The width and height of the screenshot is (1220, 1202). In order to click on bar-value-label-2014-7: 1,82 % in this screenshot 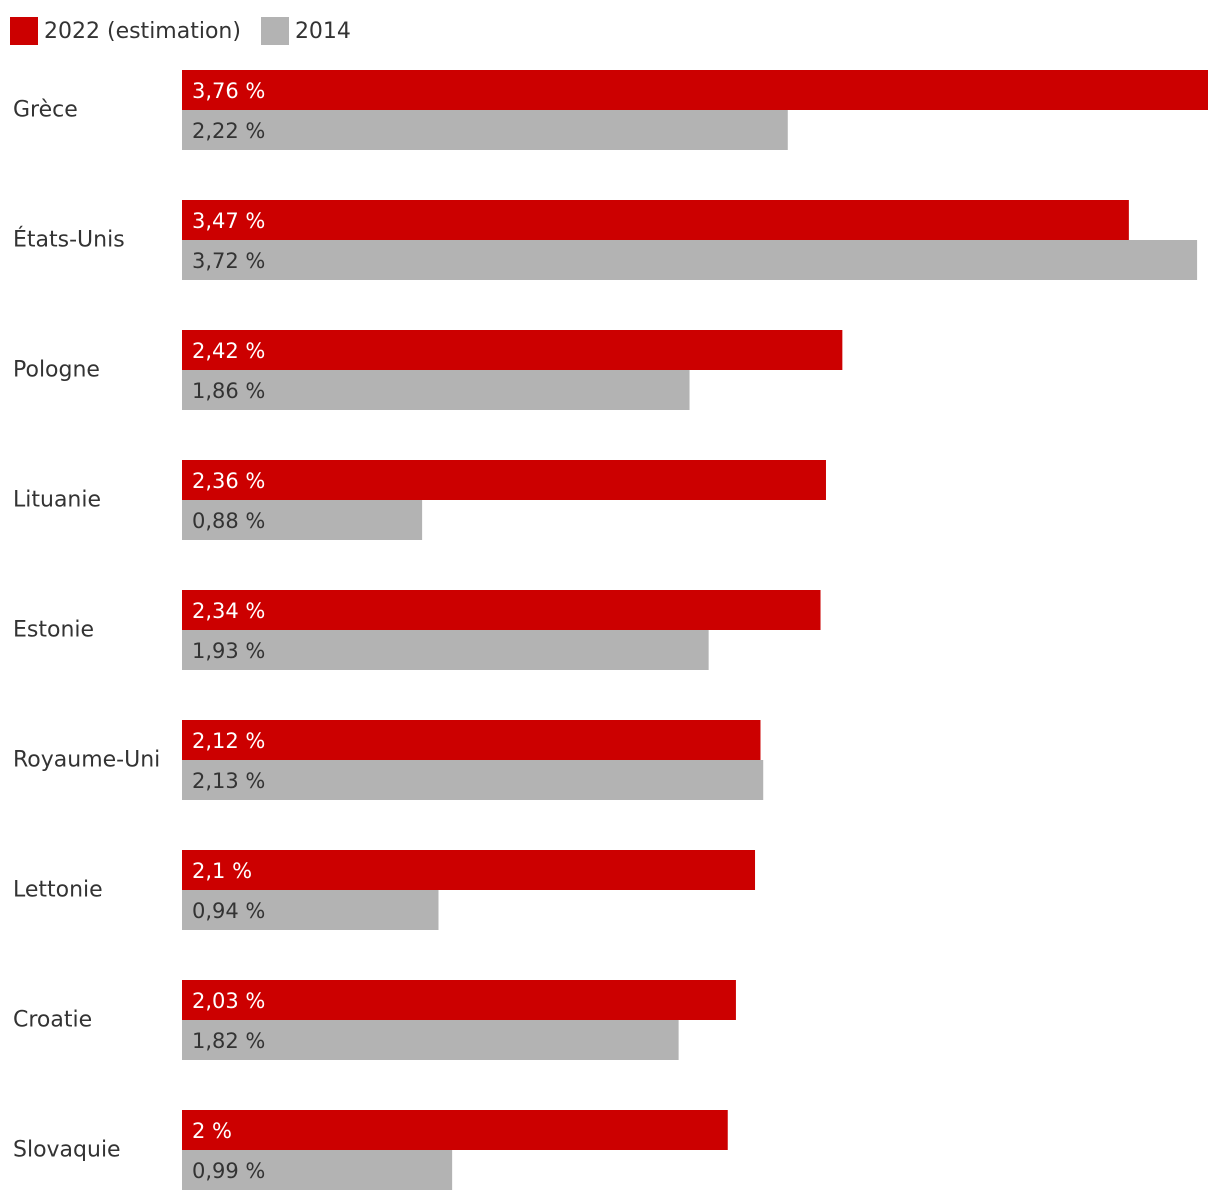, I will do `click(228, 1041)`.